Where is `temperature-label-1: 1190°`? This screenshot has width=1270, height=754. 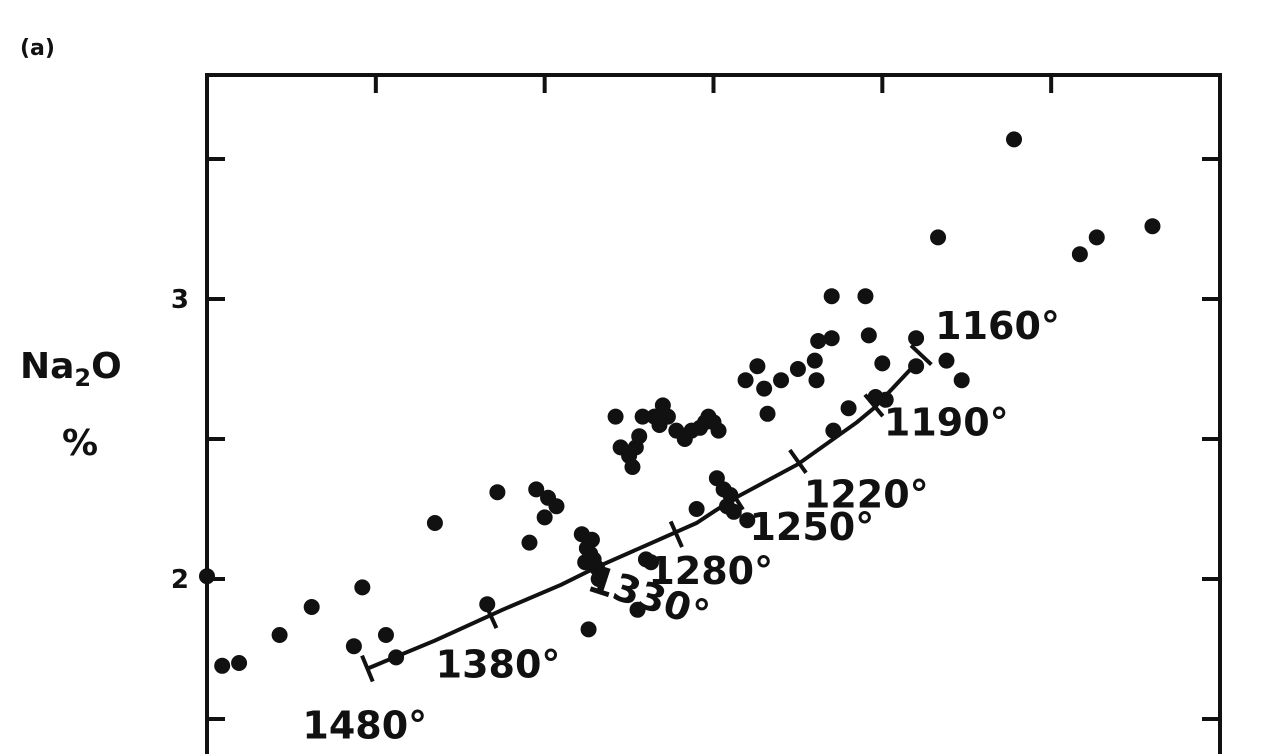 temperature-label-1: 1190° is located at coordinates (946, 422).